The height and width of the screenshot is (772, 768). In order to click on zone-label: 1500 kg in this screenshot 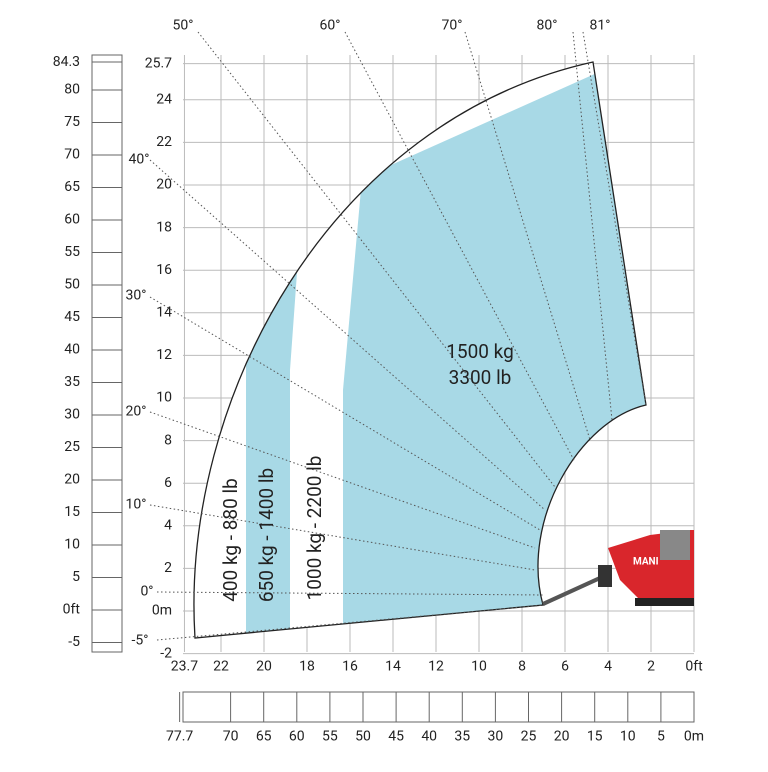, I will do `click(480, 351)`.